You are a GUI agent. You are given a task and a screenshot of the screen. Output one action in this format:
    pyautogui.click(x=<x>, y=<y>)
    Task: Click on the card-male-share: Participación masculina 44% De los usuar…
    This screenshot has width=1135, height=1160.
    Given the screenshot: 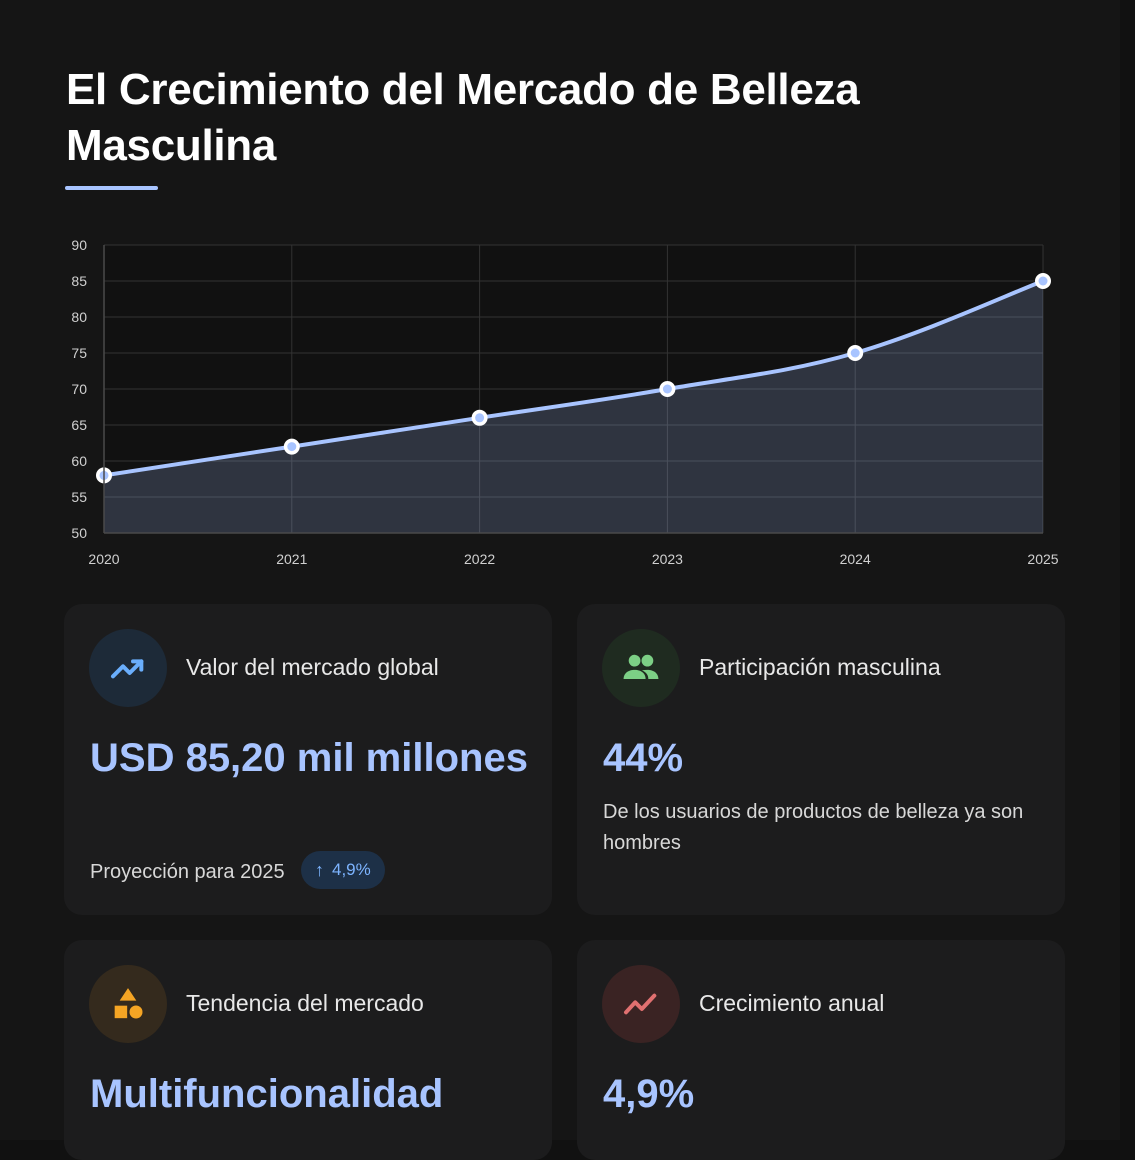 What is the action you would take?
    pyautogui.click(x=821, y=759)
    